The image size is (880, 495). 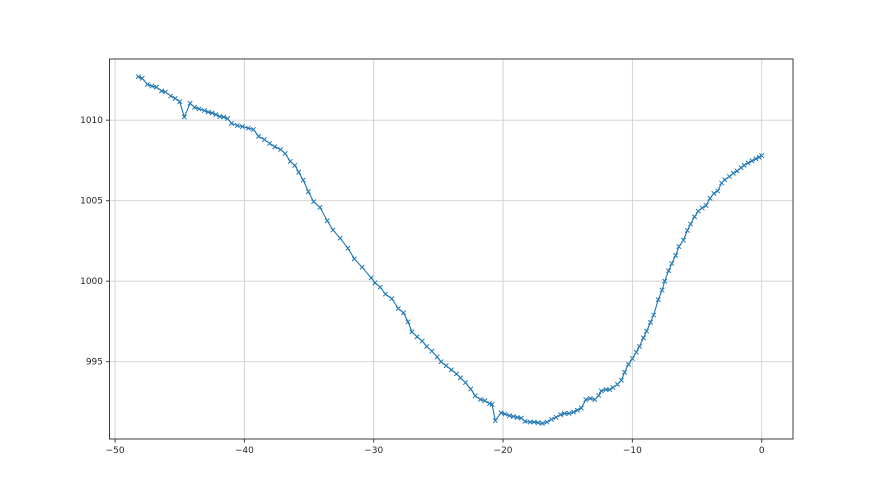 What do you see at coordinates (91, 202) in the screenshot?
I see `y-tick-label: 1005` at bounding box center [91, 202].